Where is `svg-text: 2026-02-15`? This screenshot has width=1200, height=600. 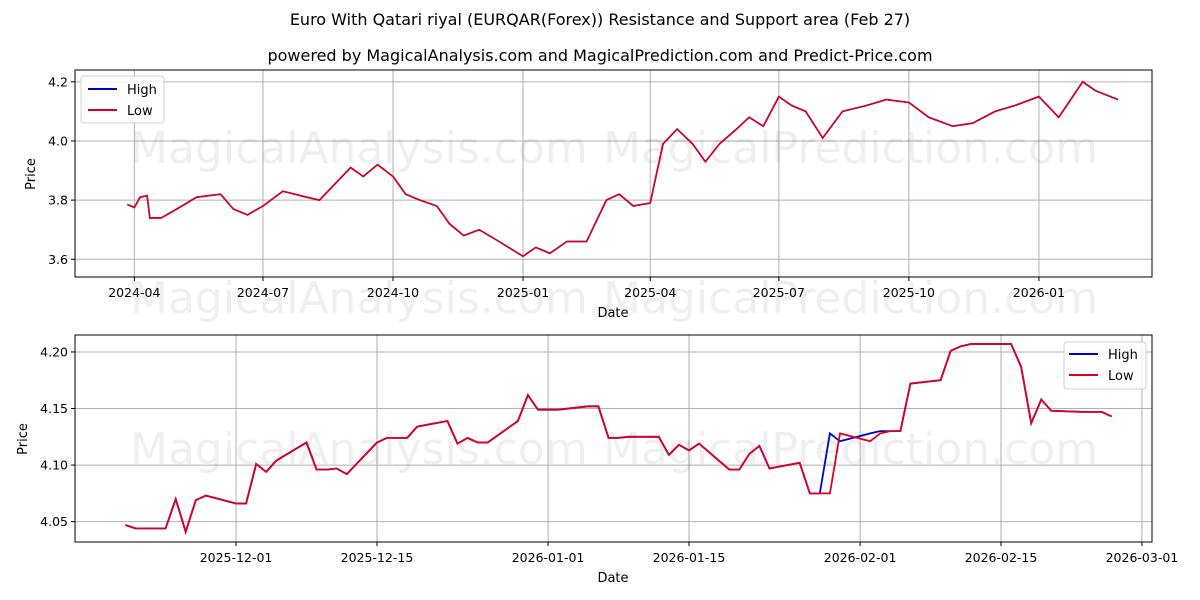
svg-text: 2026-02-15 is located at coordinates (1001, 557).